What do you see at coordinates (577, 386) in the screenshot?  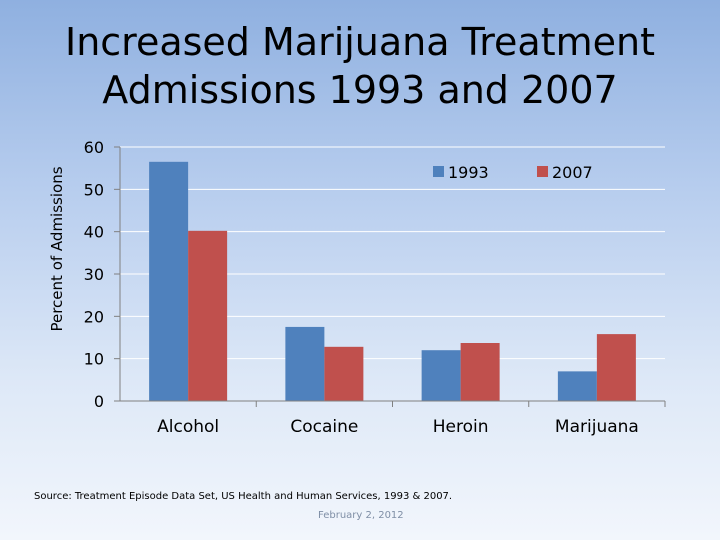 I see `bar-1993-marijuana` at bounding box center [577, 386].